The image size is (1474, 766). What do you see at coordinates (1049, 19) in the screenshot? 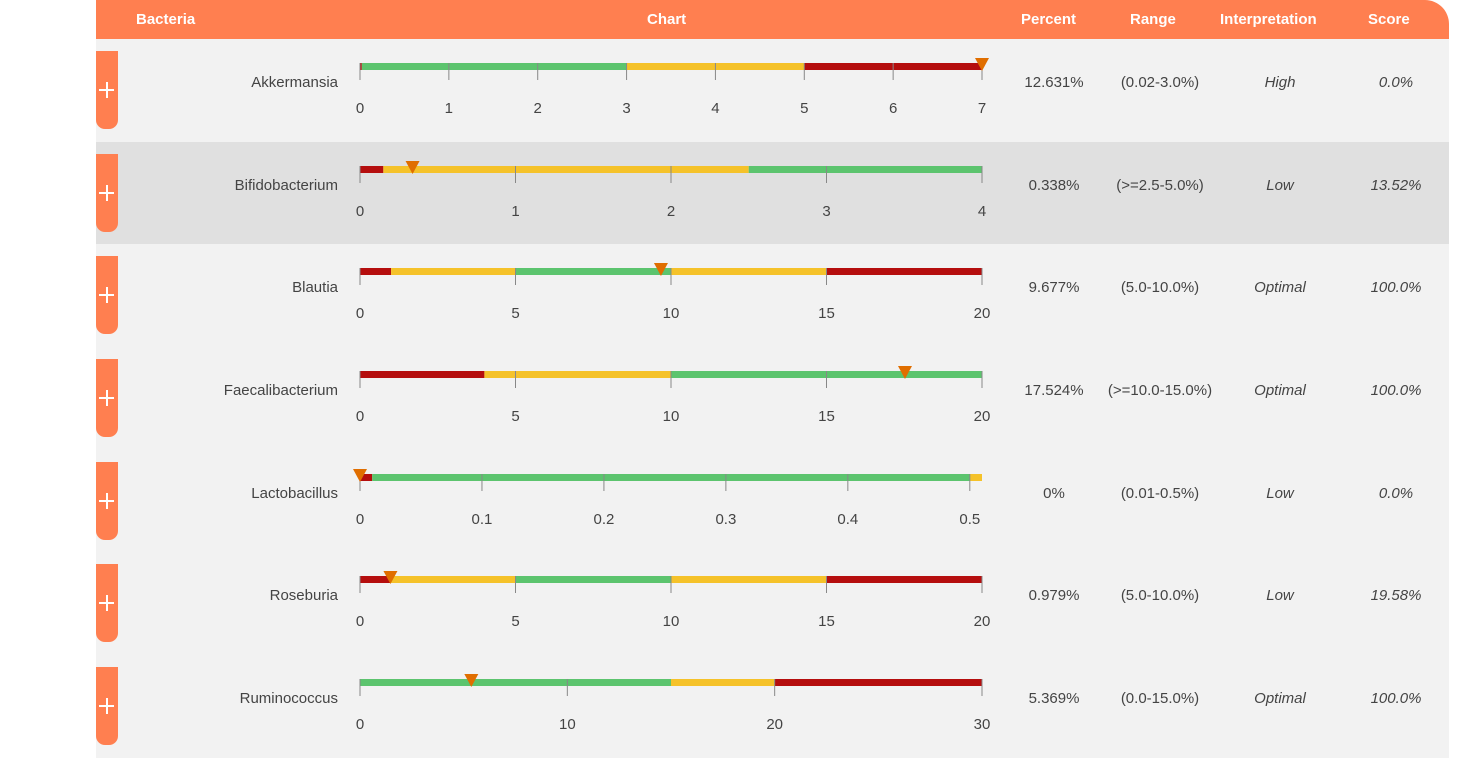
I see `header-percent: Percent` at bounding box center [1049, 19].